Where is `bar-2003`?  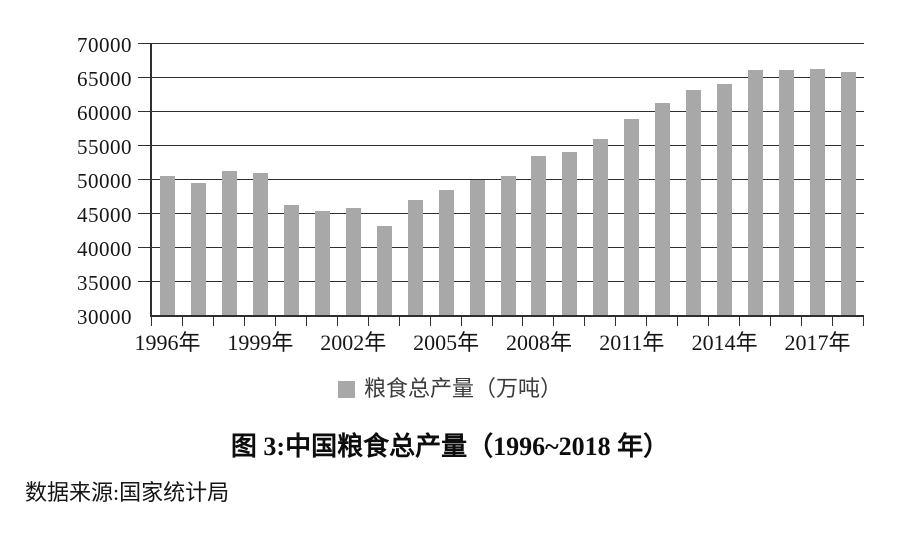
bar-2003 is located at coordinates (384, 270).